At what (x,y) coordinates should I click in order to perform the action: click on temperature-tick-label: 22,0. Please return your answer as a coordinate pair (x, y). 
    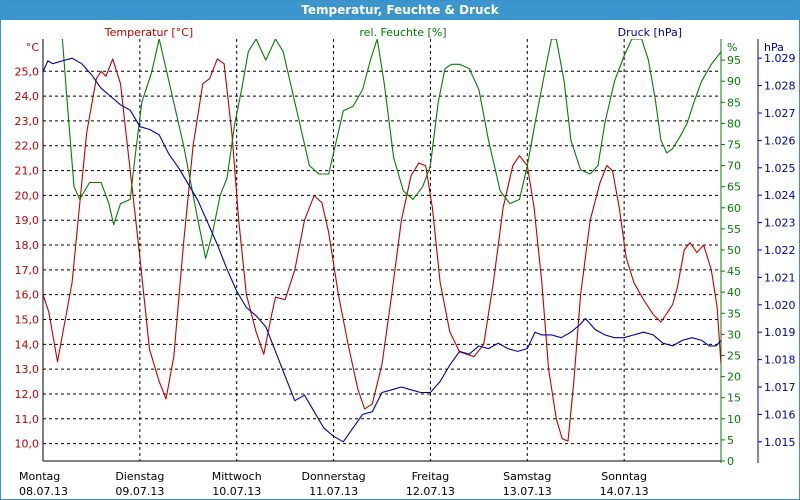
    Looking at the image, I should click on (27, 146).